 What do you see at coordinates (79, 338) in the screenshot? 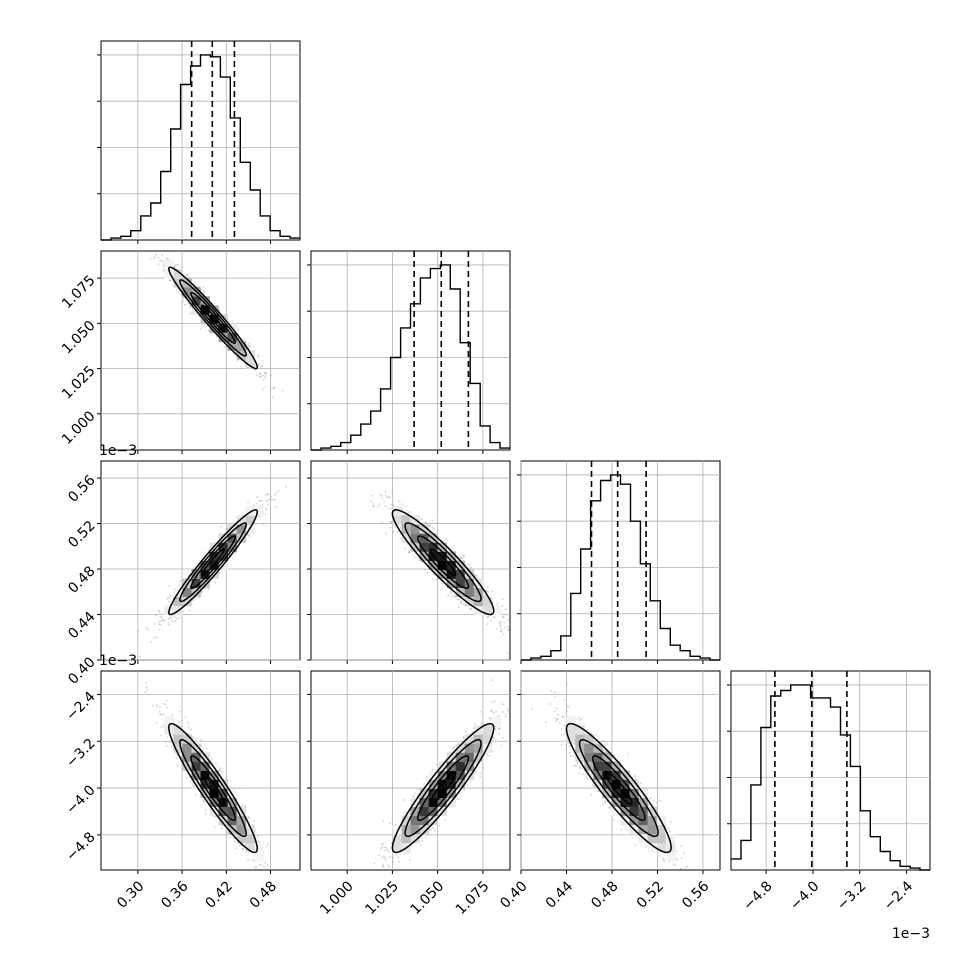
I see `y-tick-label: 1.050` at bounding box center [79, 338].